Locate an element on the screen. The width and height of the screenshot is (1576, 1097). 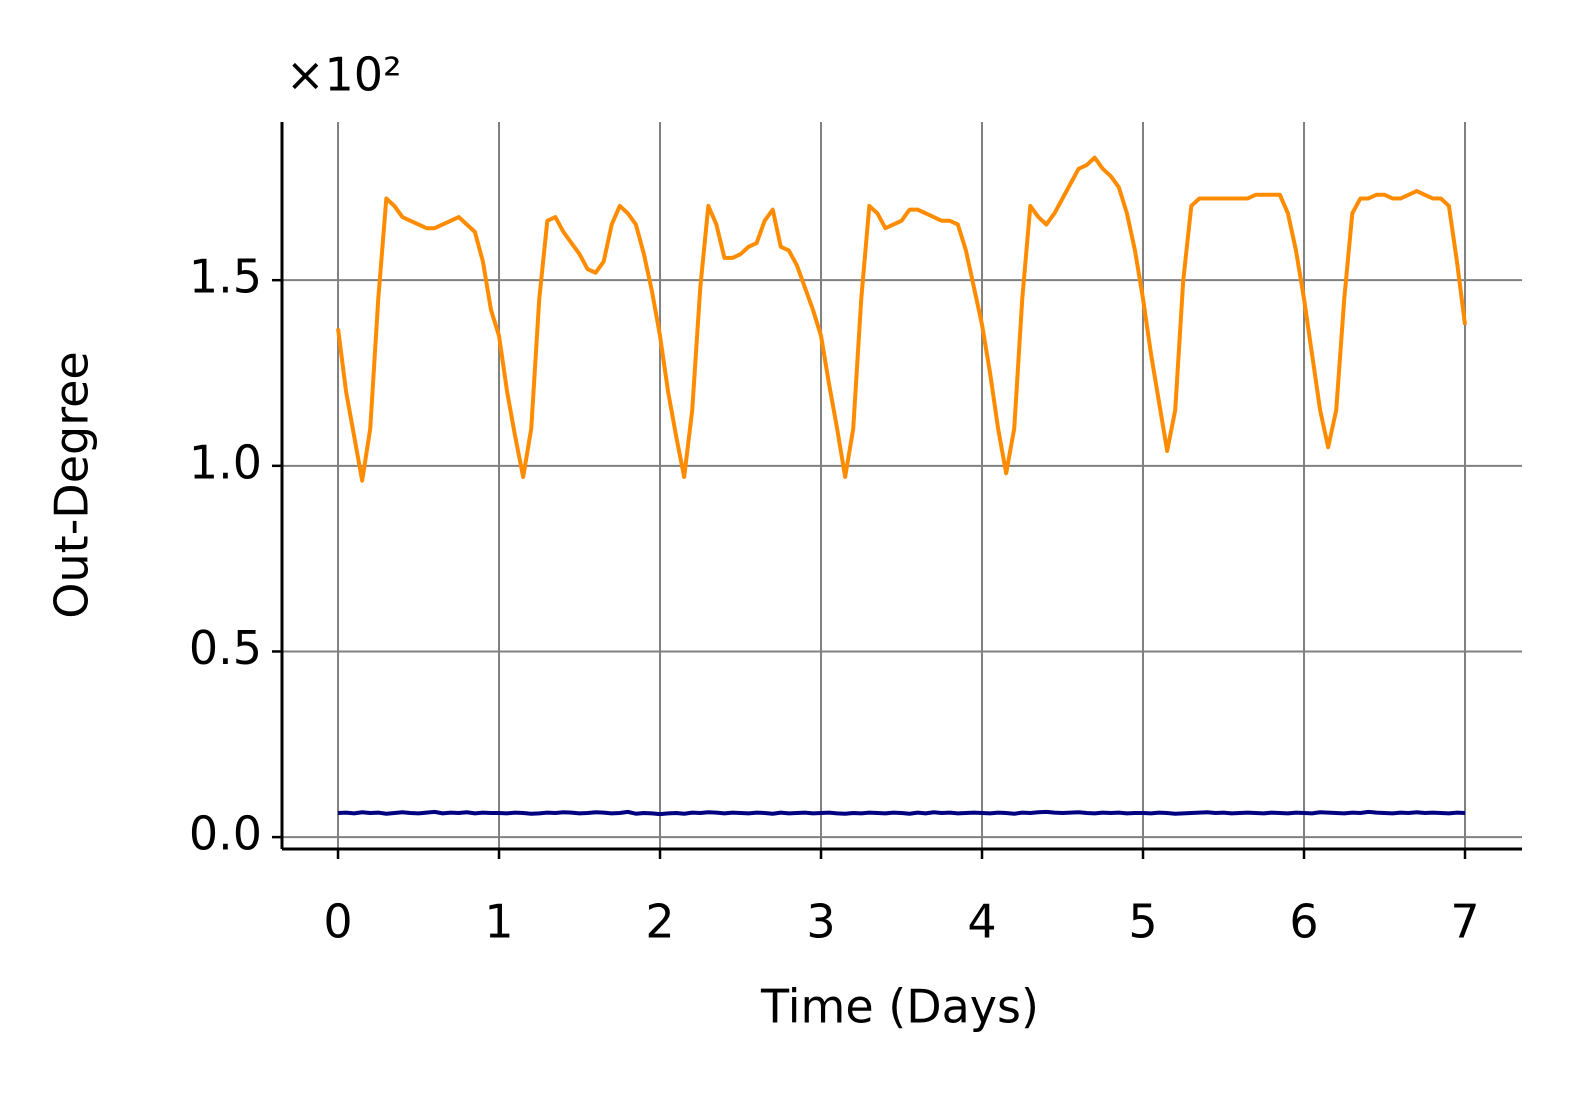
data-line is located at coordinates (901, 813).